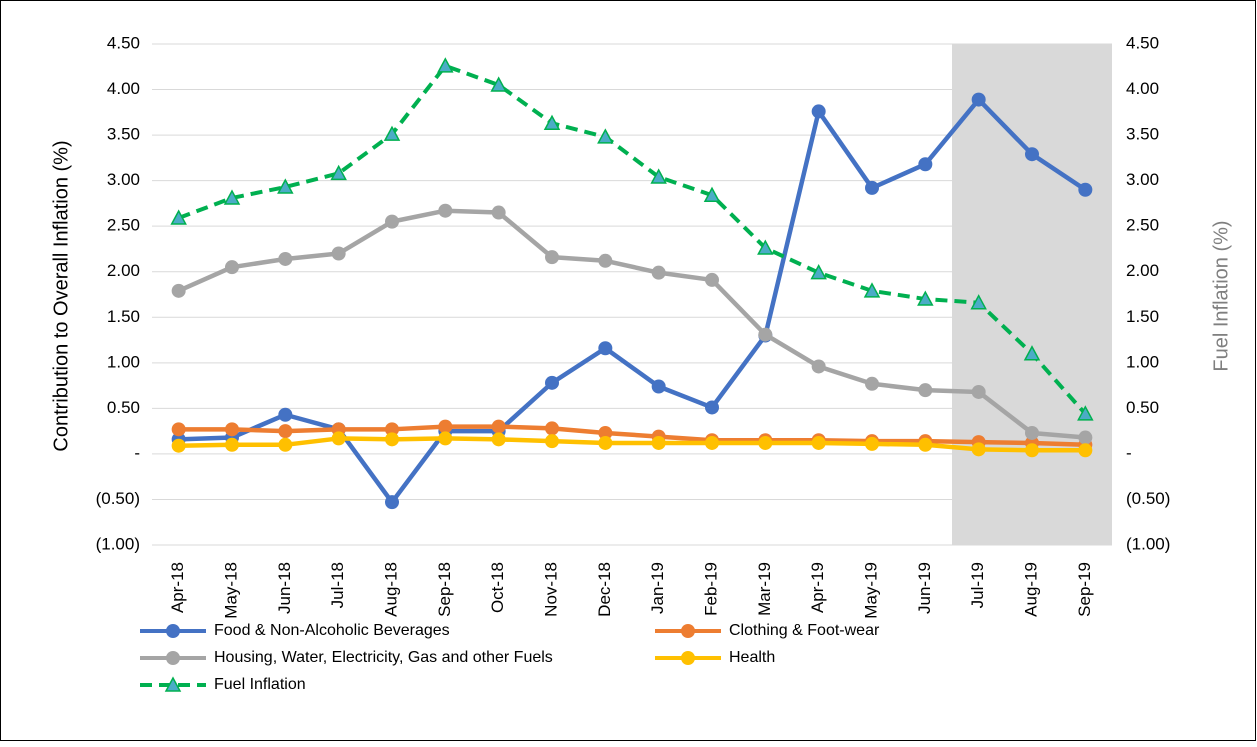 This screenshot has width=1257, height=747. What do you see at coordinates (123, 407) in the screenshot?
I see `y-tick-label: 0.50` at bounding box center [123, 407].